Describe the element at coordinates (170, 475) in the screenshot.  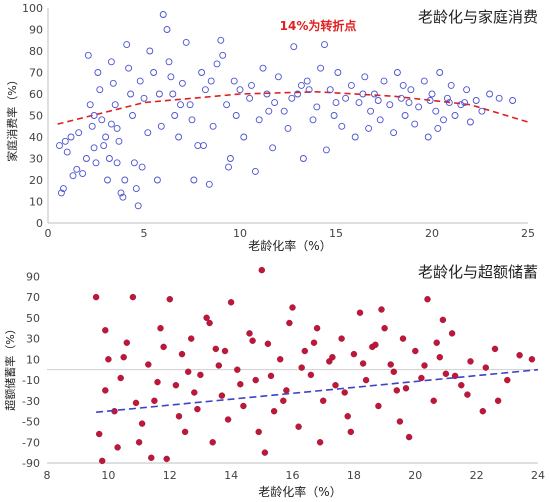
I see `x-tick-label: 12` at that location.